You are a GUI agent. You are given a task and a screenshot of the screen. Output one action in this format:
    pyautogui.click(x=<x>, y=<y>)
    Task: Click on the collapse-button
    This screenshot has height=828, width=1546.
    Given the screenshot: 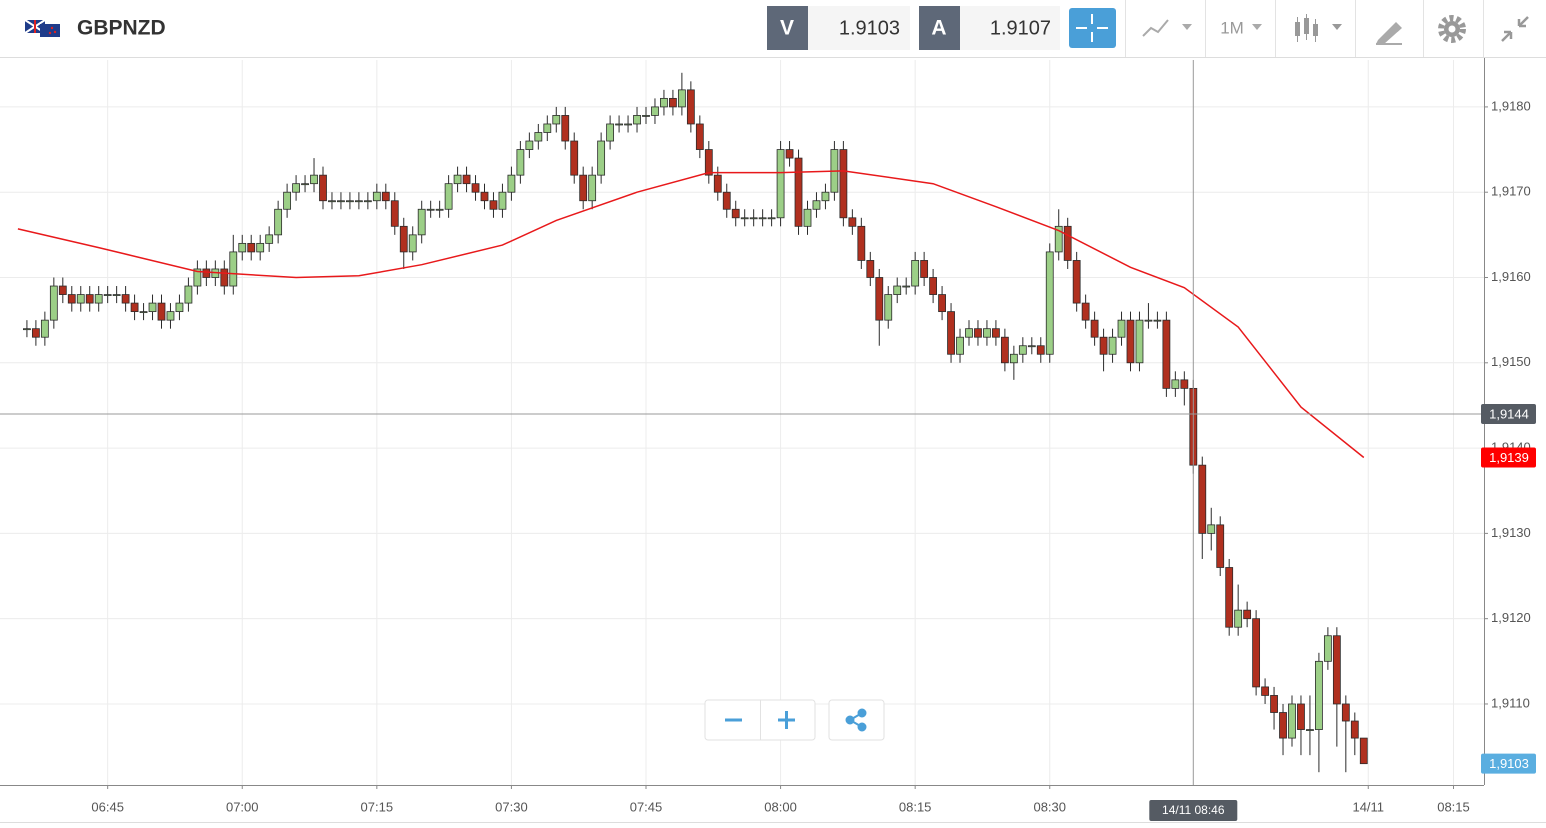 What is the action you would take?
    pyautogui.click(x=1515, y=29)
    